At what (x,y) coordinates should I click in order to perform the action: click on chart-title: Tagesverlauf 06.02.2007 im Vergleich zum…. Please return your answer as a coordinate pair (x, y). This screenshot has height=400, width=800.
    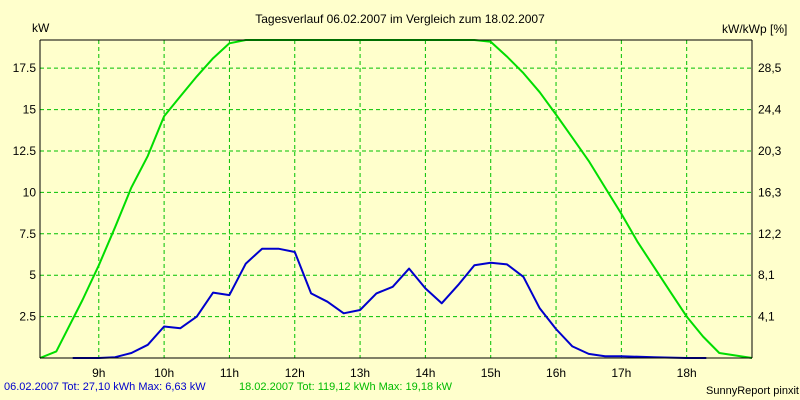
    Looking at the image, I should click on (400, 19).